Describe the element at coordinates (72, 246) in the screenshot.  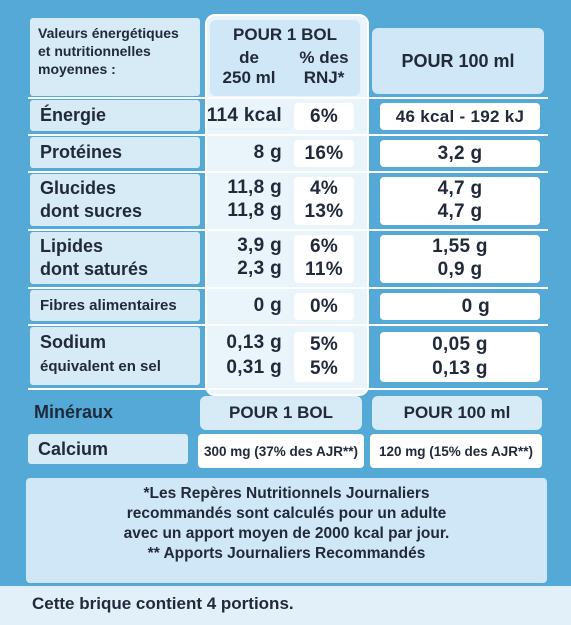
I see `row-label-fat: Lipides` at that location.